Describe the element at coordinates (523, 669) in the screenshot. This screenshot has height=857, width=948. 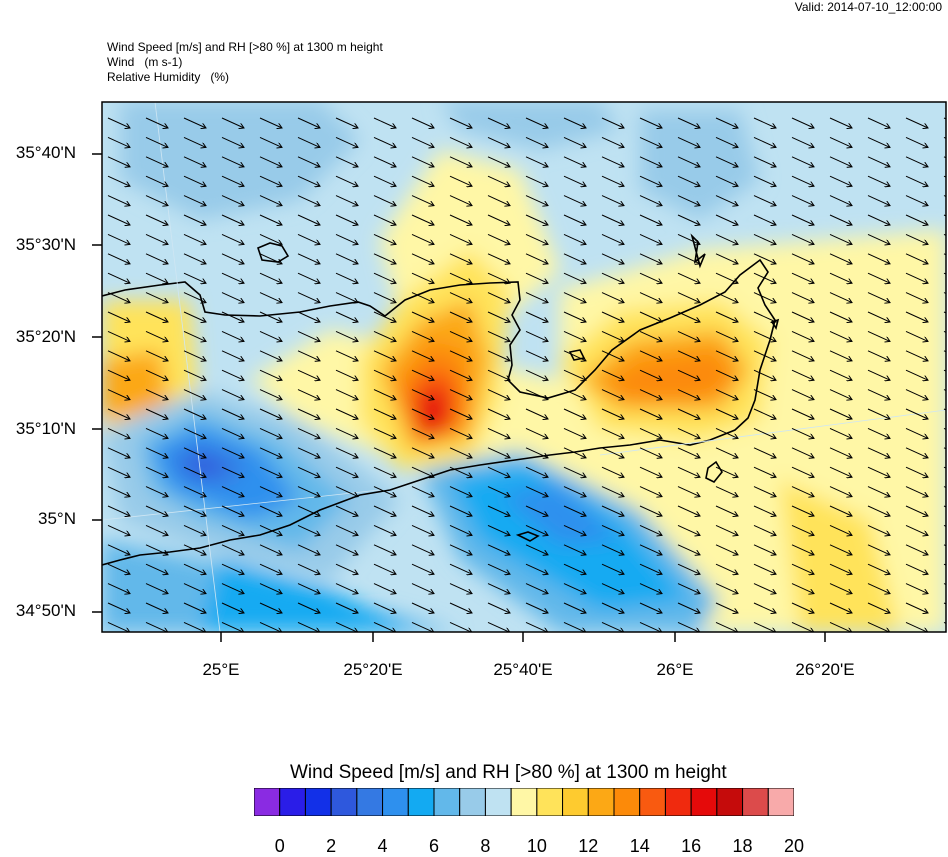
I see `lon-label-25-40e: 25°40'E` at that location.